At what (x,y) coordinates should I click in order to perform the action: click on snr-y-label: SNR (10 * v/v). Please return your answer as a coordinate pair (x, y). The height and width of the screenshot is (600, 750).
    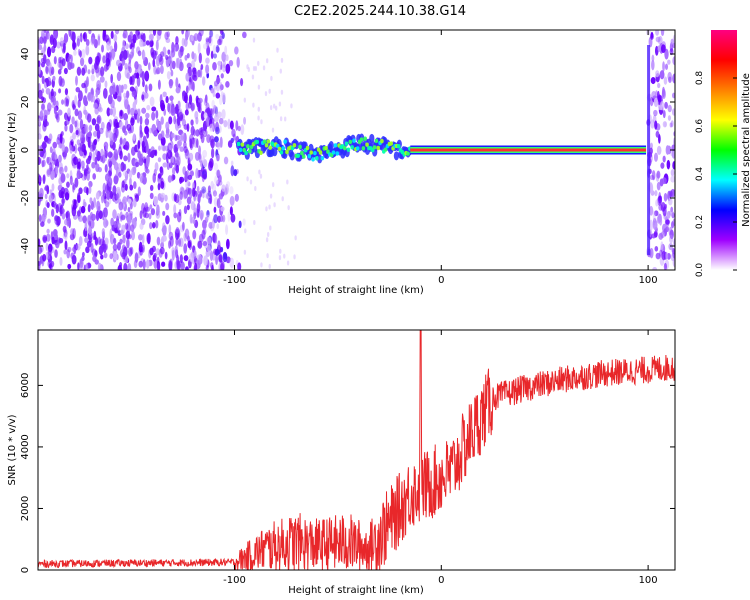
    Looking at the image, I should click on (12, 449).